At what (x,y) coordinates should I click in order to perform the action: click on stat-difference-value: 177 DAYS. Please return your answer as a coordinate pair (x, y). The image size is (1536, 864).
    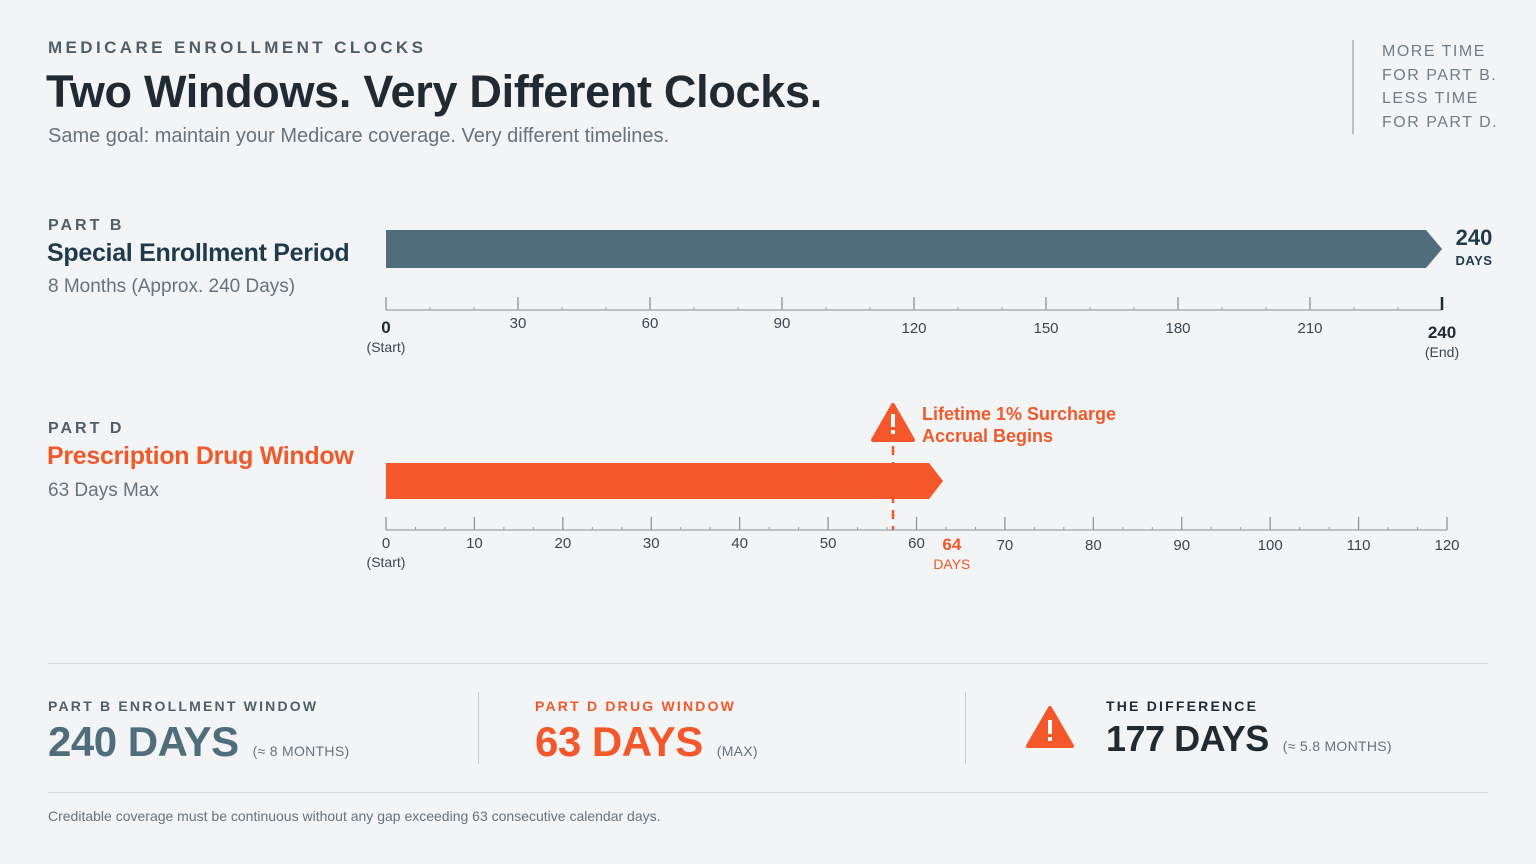
    Looking at the image, I should click on (1187, 738).